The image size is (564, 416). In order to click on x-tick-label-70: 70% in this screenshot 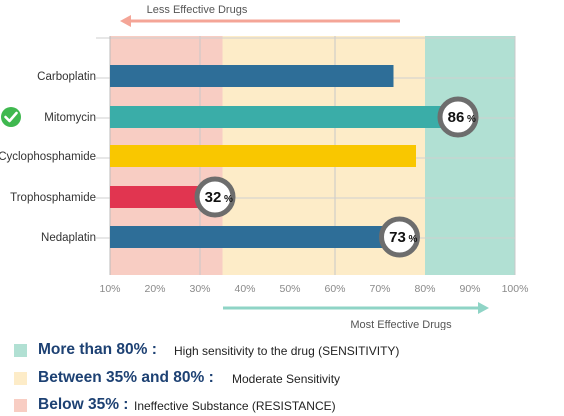, I will do `click(379, 289)`.